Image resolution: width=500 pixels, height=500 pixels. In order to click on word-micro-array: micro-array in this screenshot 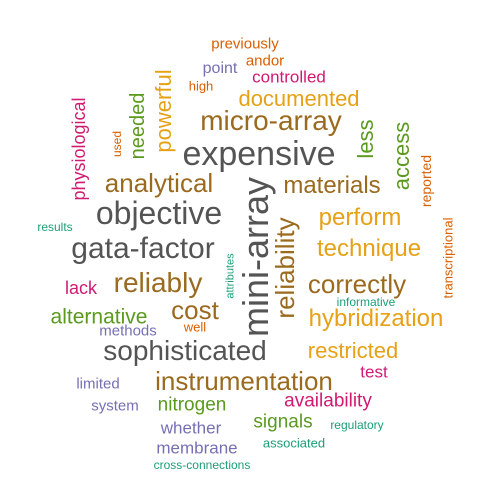, I will do `click(271, 120)`.